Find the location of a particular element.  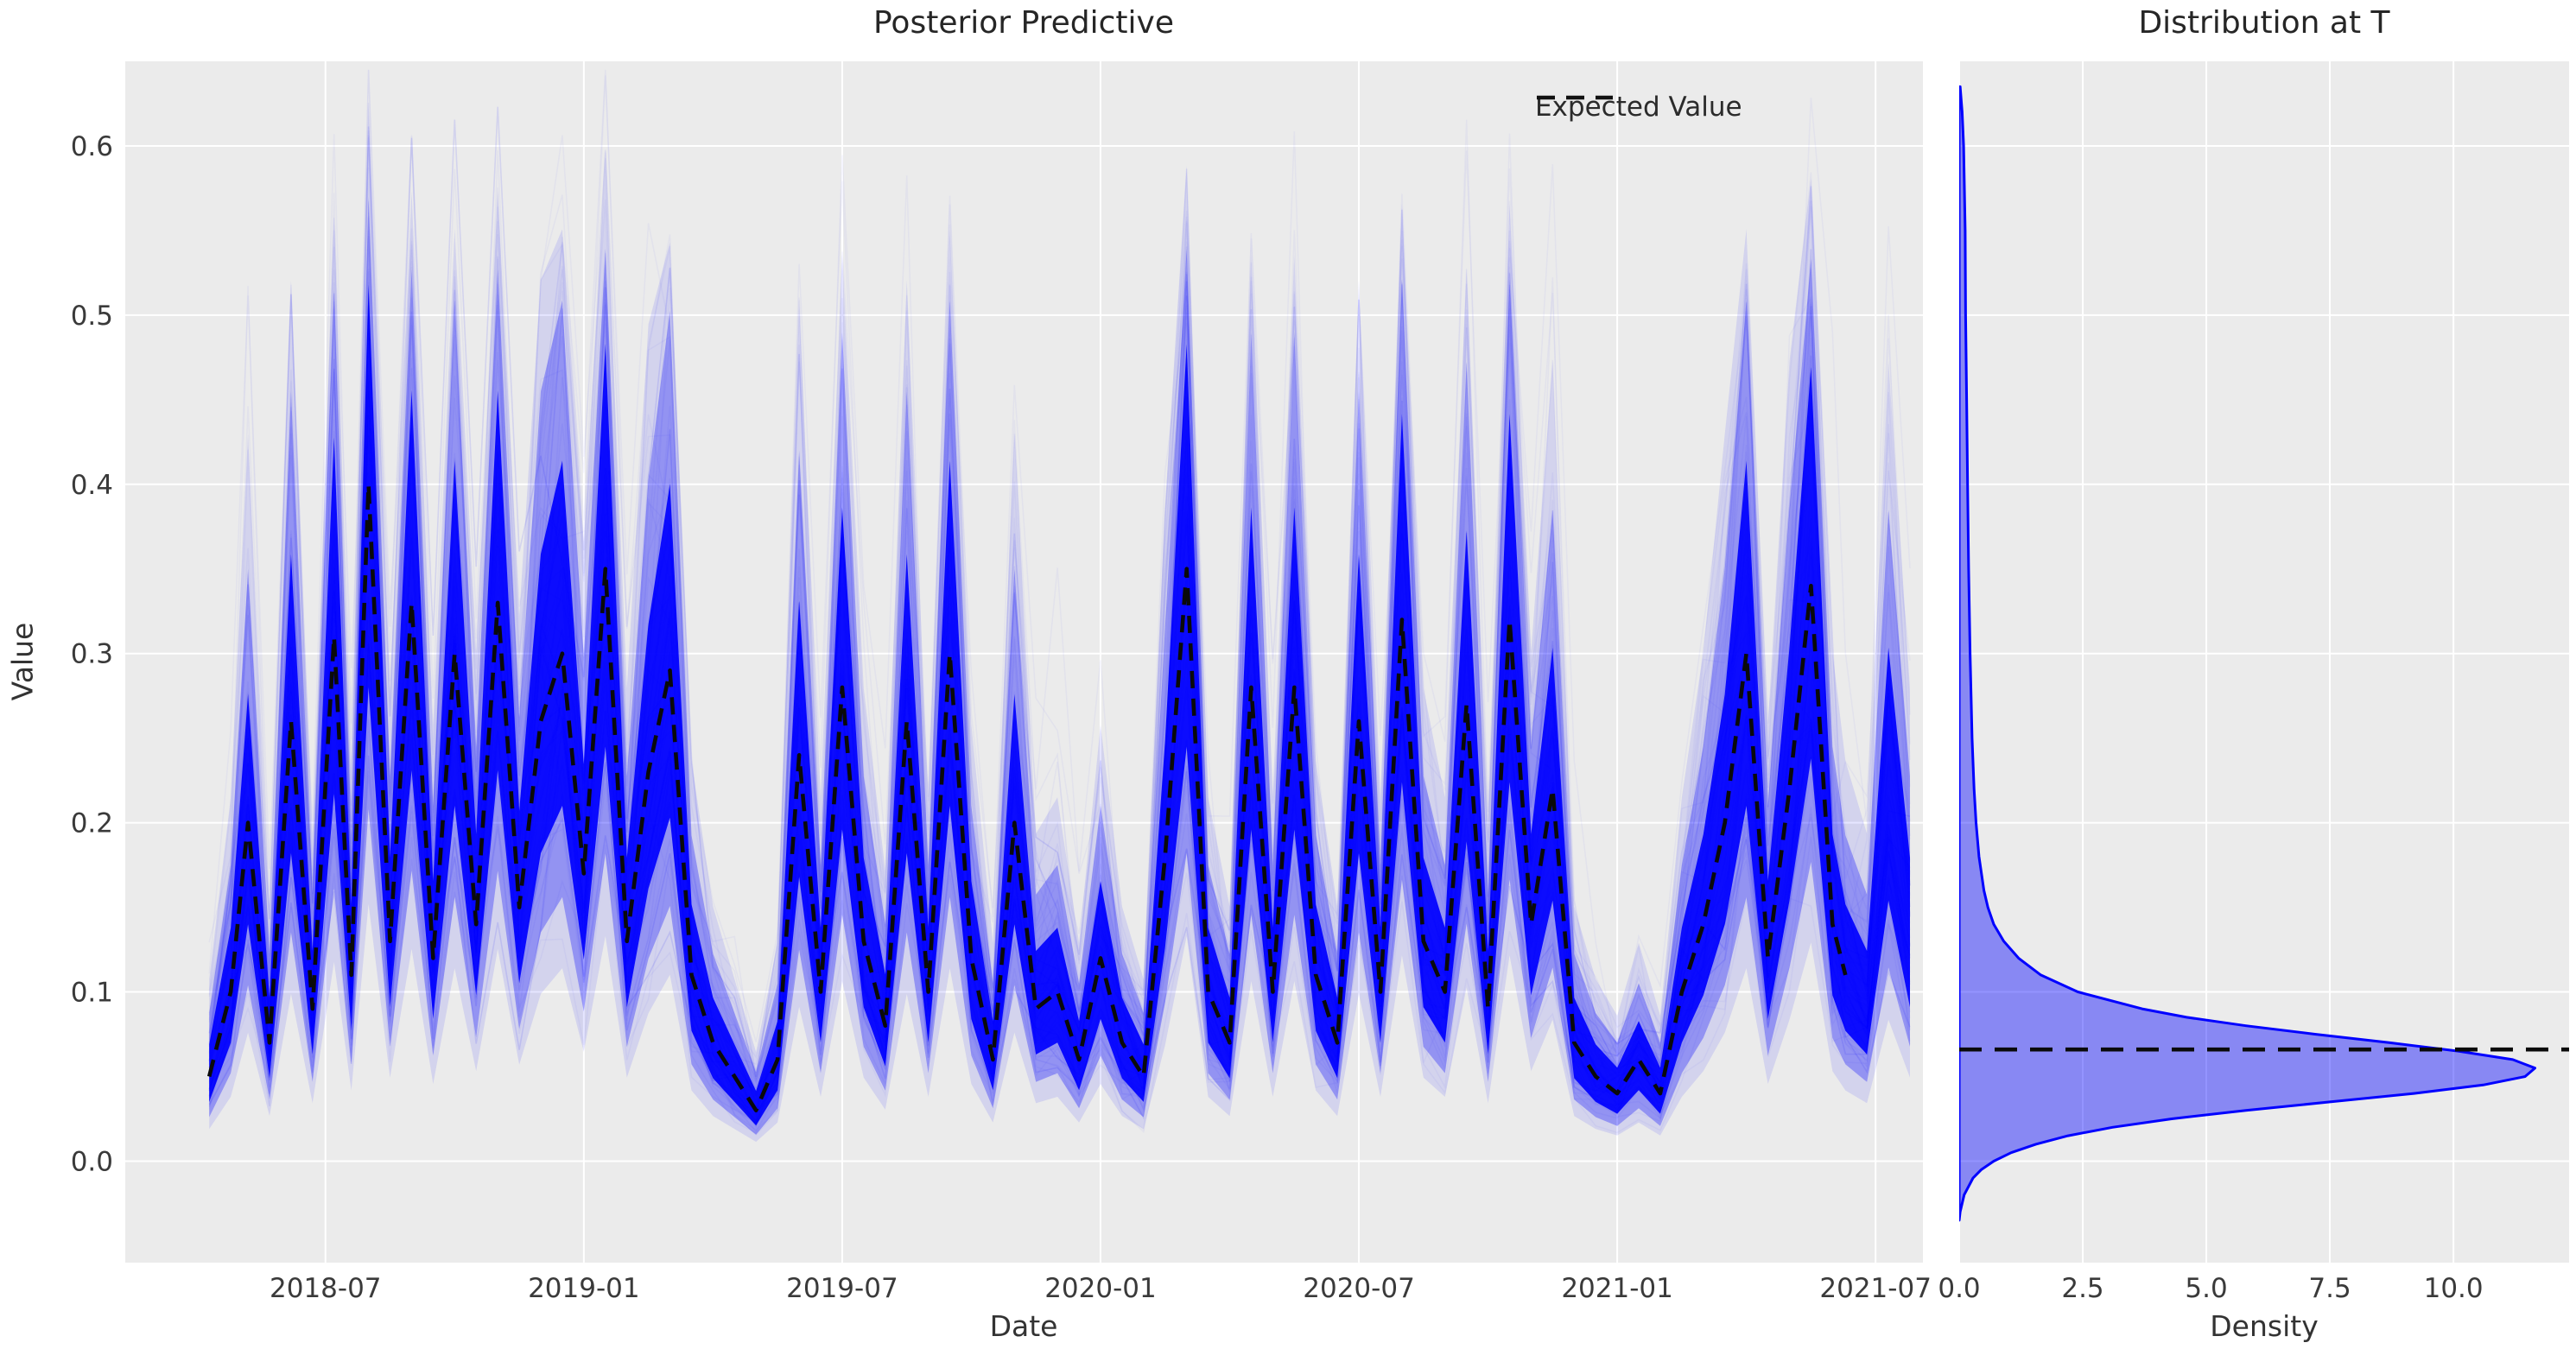

x-tick-label: 7.5 is located at coordinates (2329, 1288).